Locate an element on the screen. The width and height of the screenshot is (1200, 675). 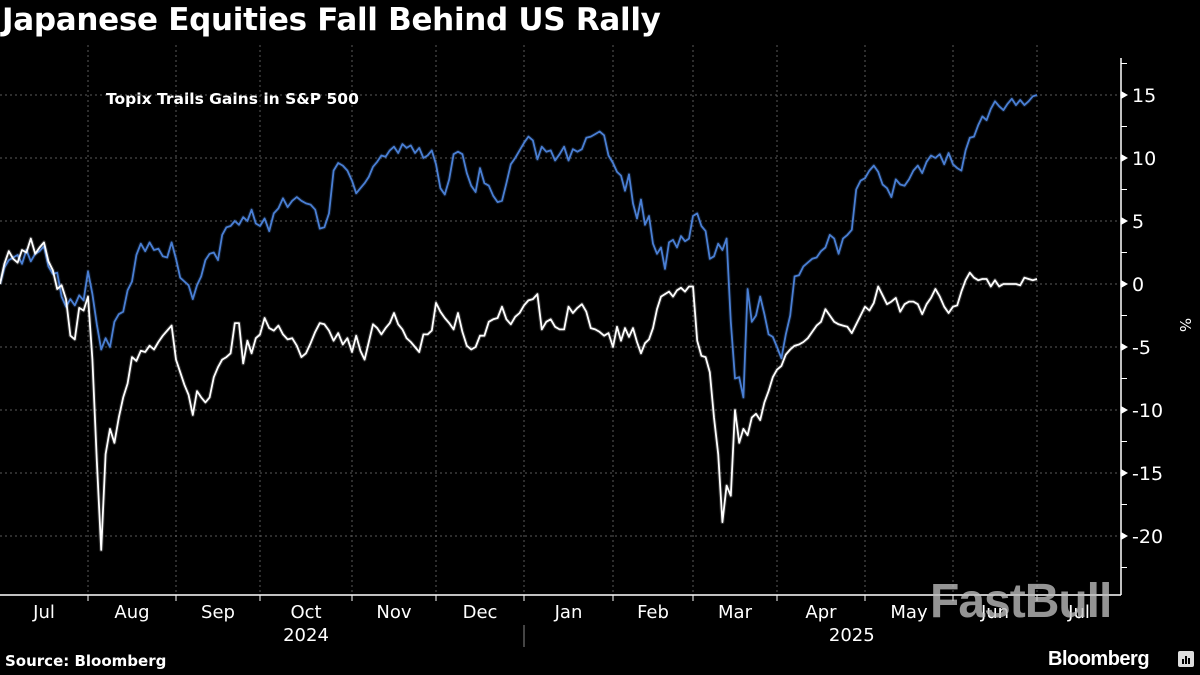
y-axis-unit-label: % is located at coordinates (1185, 325).